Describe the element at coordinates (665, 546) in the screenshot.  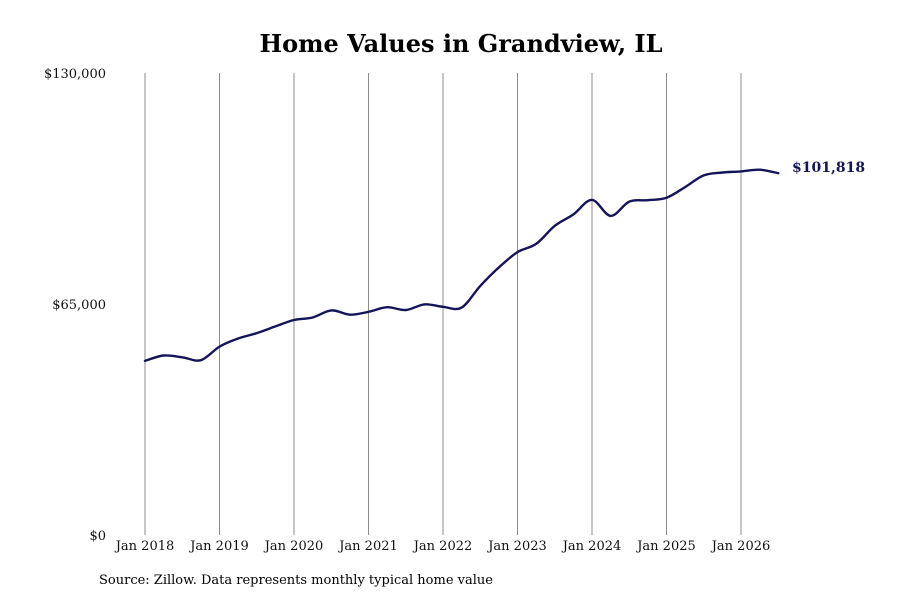
I see `x-tick-label: Jan 2025` at that location.